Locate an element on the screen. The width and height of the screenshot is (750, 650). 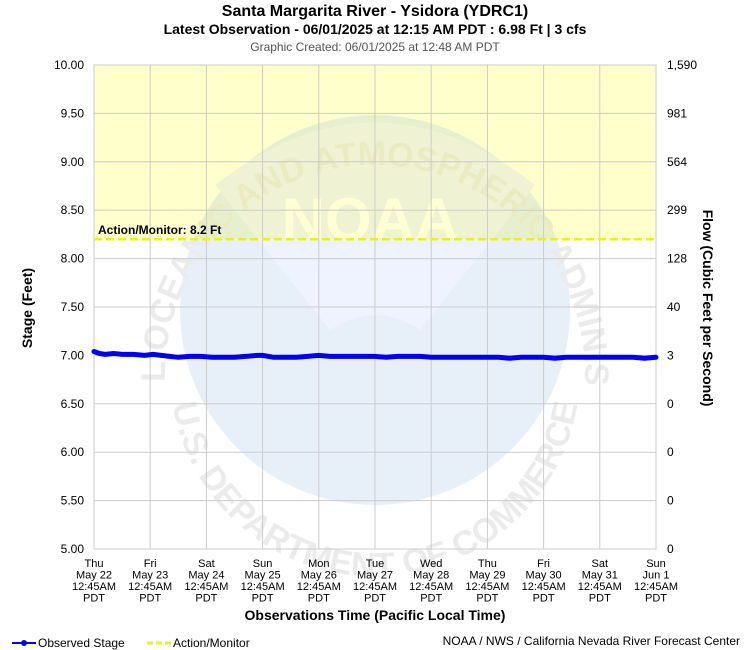
y2-tick-label: 3 is located at coordinates (670, 355).